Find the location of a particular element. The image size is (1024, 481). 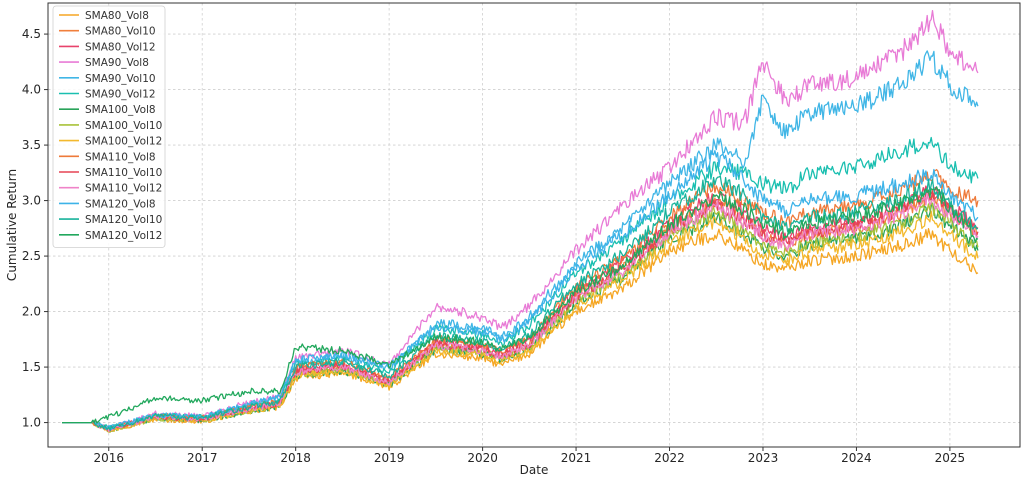

legend-label: SMA80_Vol8 is located at coordinates (117, 16).